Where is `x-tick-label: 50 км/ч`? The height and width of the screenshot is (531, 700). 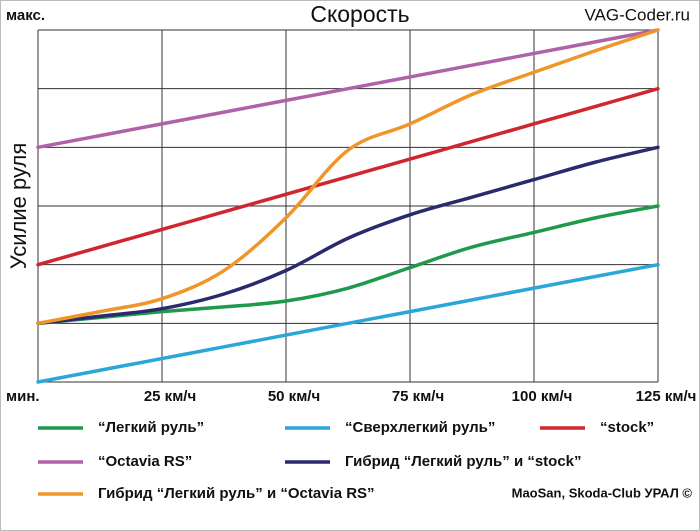
x-tick-label: 50 км/ч is located at coordinates (294, 396).